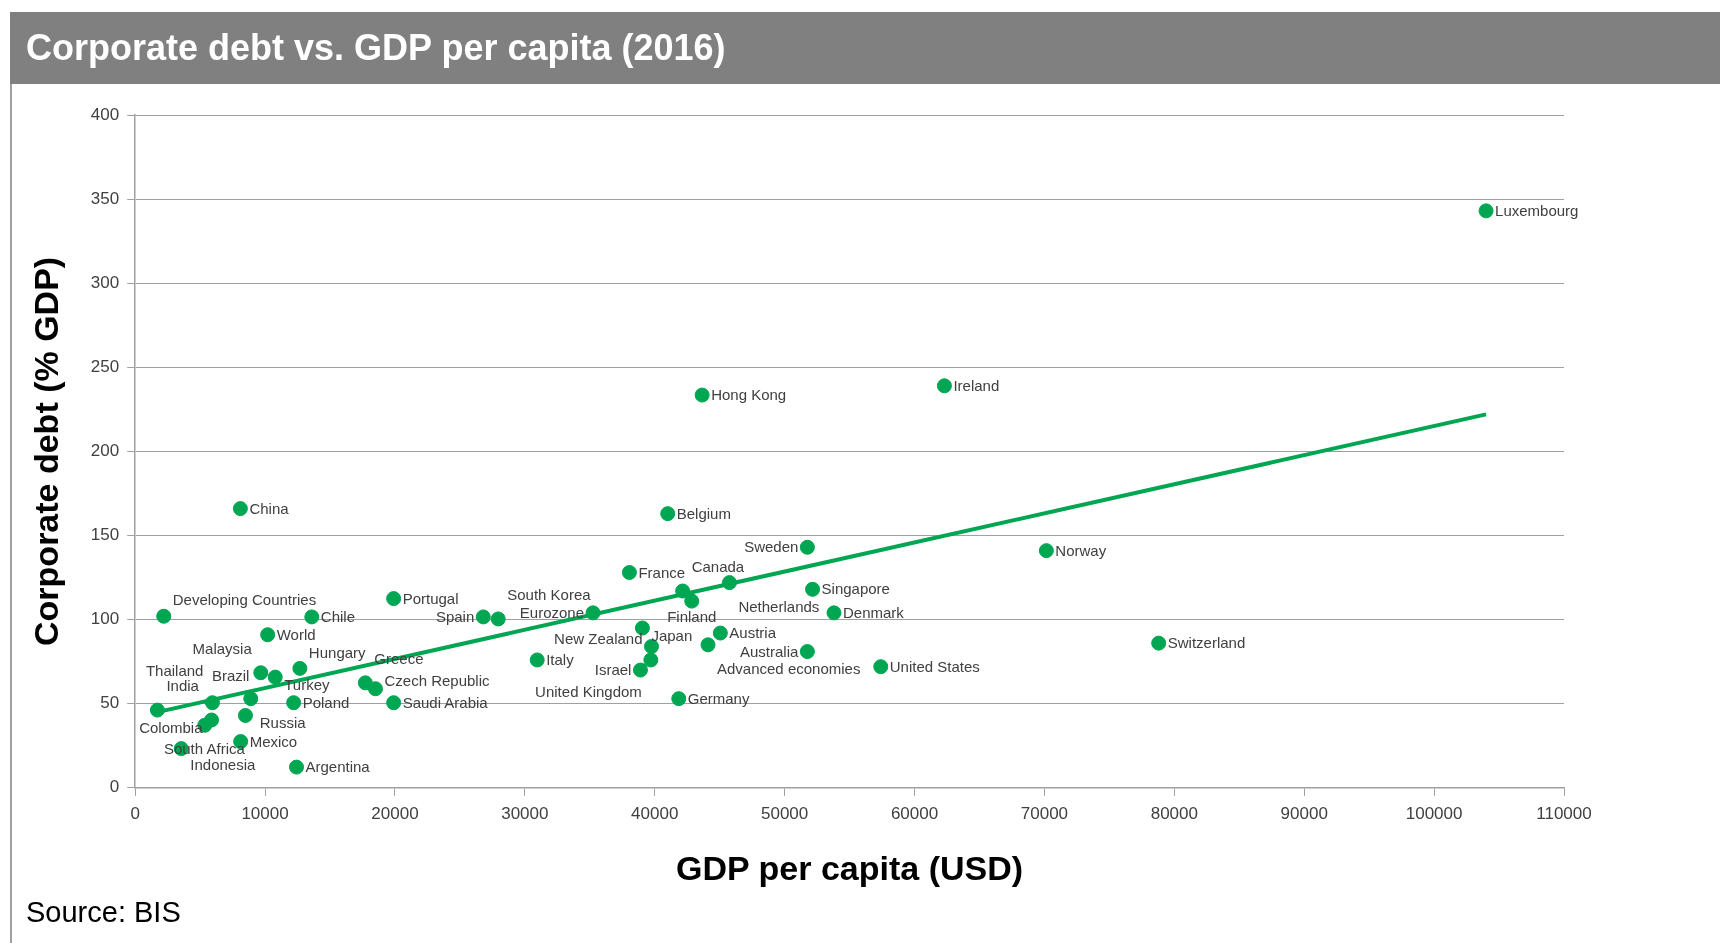 This screenshot has height=943, width=1720. Describe the element at coordinates (771, 547) in the screenshot. I see `annotation: Sweden` at that location.